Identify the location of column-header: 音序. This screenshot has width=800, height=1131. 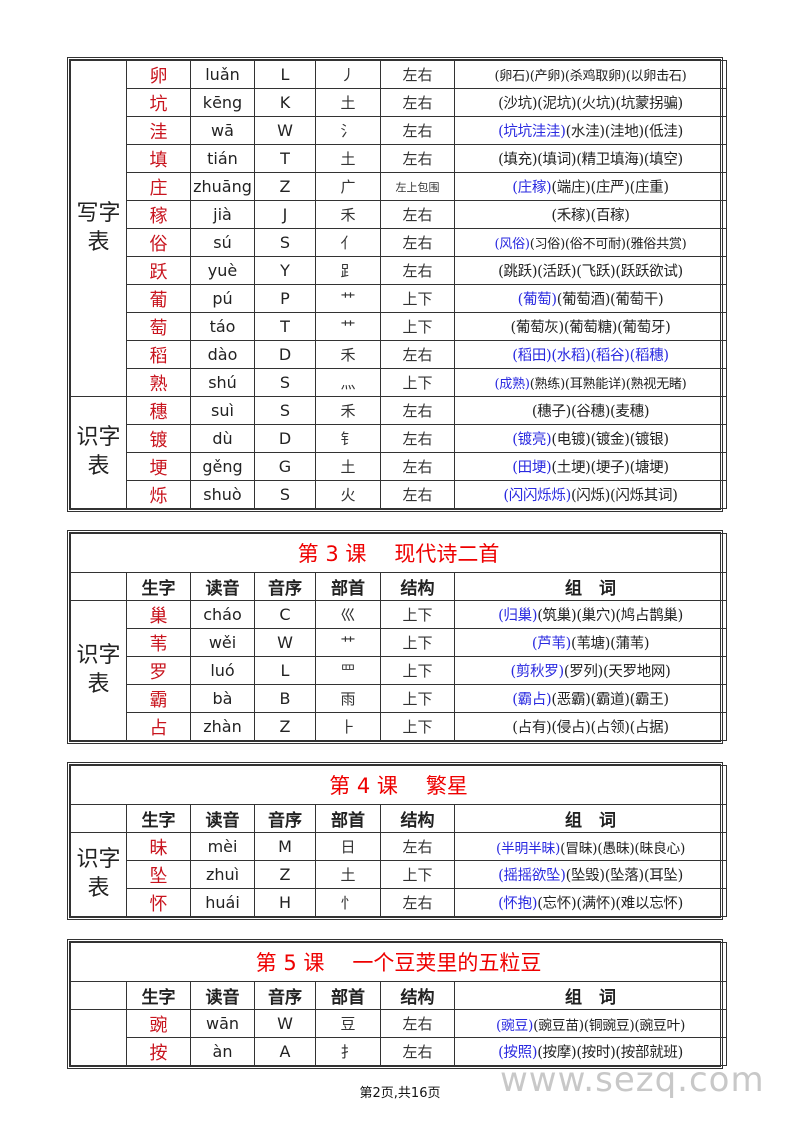
(285, 818).